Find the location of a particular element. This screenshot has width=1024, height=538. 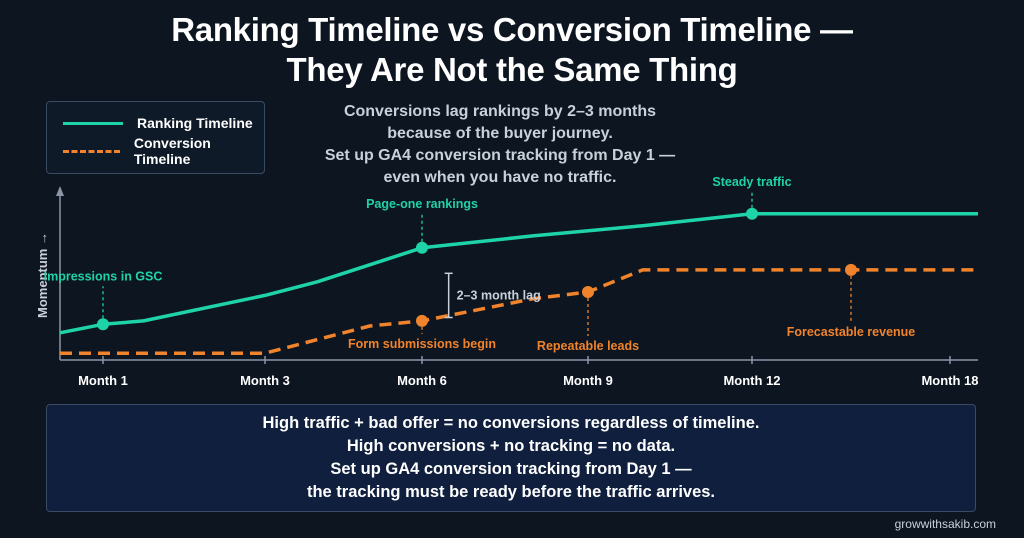

x-tick-label-1: Month 1 is located at coordinates (103, 380).